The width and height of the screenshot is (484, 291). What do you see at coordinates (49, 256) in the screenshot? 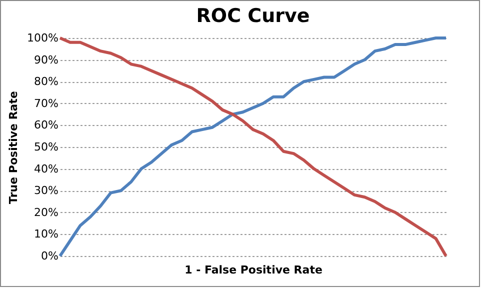
I see `y-tick-label: 0%` at bounding box center [49, 256].